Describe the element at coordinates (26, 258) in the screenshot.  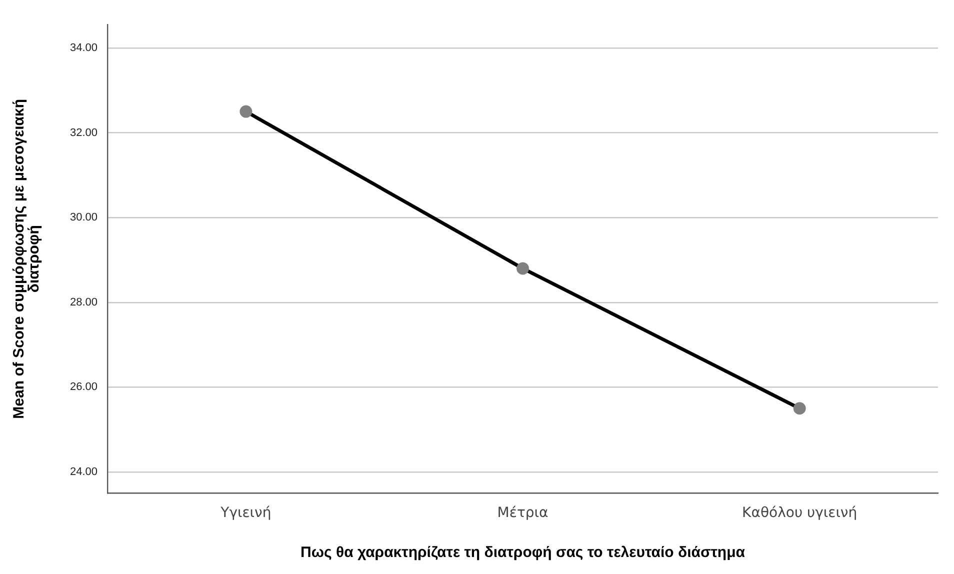
I see `y-axis-title: Mean of Score συμμόρφωσης με μεσογειακή διατροφή` at that location.